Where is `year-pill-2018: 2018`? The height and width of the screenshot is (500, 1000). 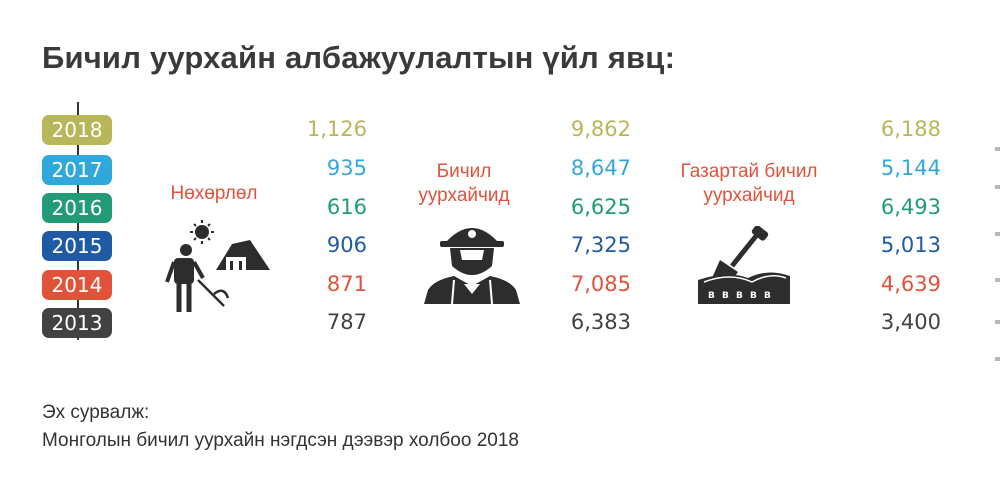
year-pill-2018: 2018 is located at coordinates (77, 130).